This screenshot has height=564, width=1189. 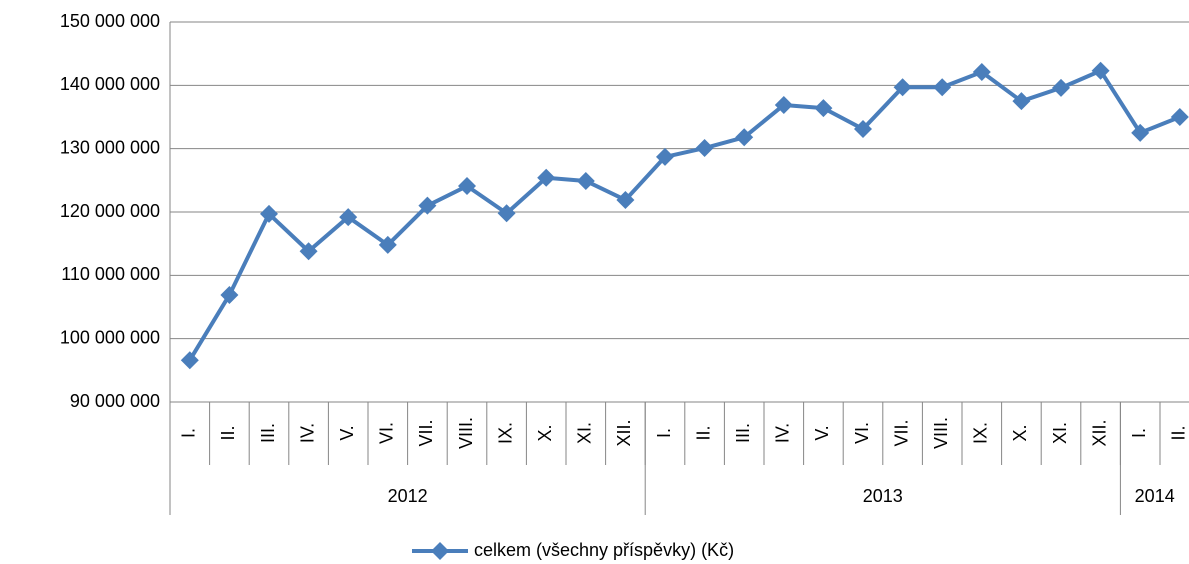 I want to click on legend-label: celkem (všechny příspěvky) (Kč), so click(x=604, y=550).